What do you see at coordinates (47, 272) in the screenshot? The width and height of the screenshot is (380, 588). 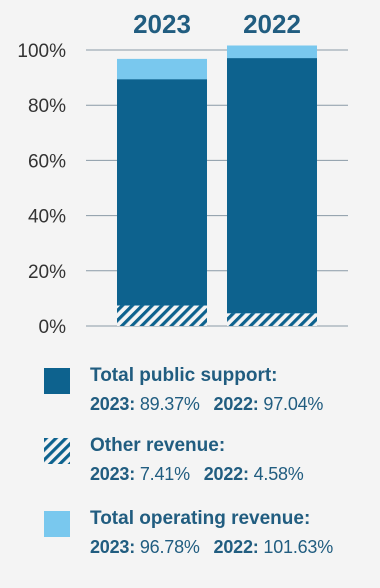 I see `y-tick-label: 20%` at bounding box center [47, 272].